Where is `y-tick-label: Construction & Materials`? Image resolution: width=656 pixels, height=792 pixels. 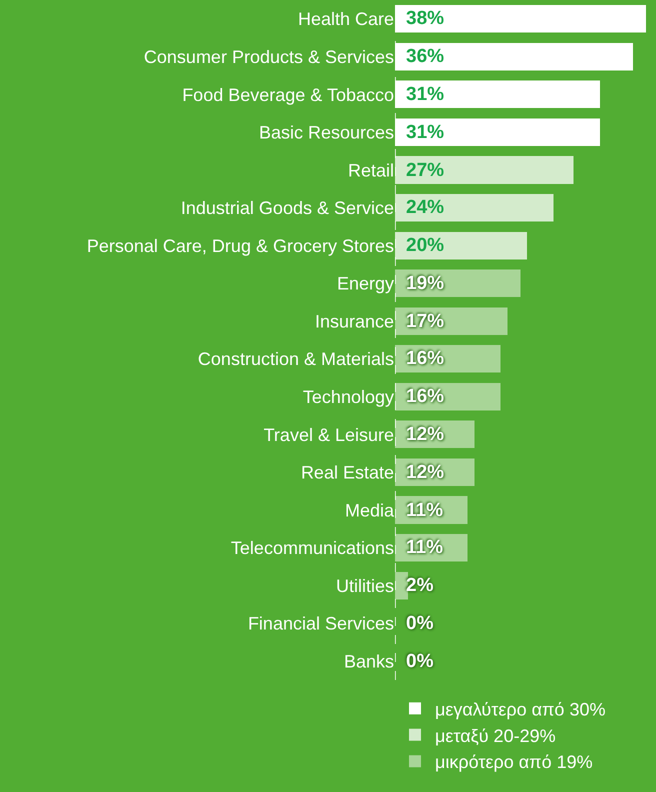
y-tick-label: Construction & Materials is located at coordinates (296, 359).